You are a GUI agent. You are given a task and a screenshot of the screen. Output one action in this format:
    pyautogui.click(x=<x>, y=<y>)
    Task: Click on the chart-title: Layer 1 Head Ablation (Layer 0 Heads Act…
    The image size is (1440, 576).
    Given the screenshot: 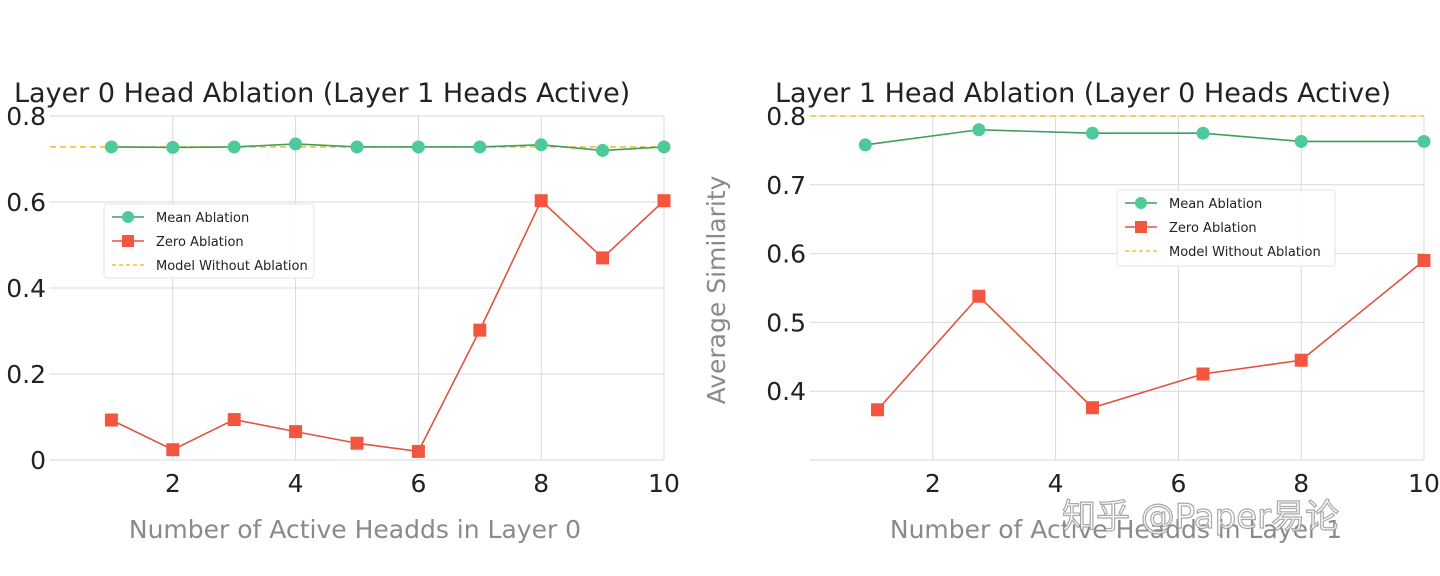 What is the action you would take?
    pyautogui.click(x=1083, y=93)
    